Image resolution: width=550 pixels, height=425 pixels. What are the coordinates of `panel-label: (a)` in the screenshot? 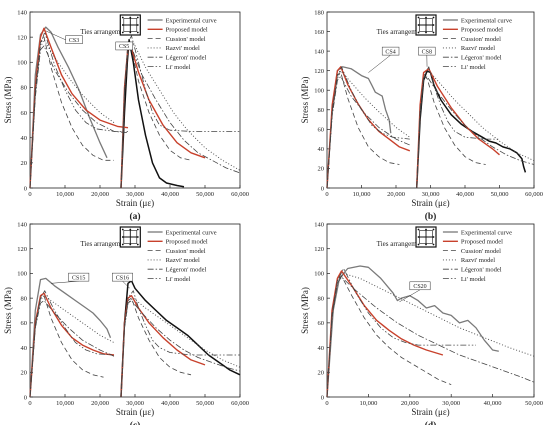 It's located at (134, 216).